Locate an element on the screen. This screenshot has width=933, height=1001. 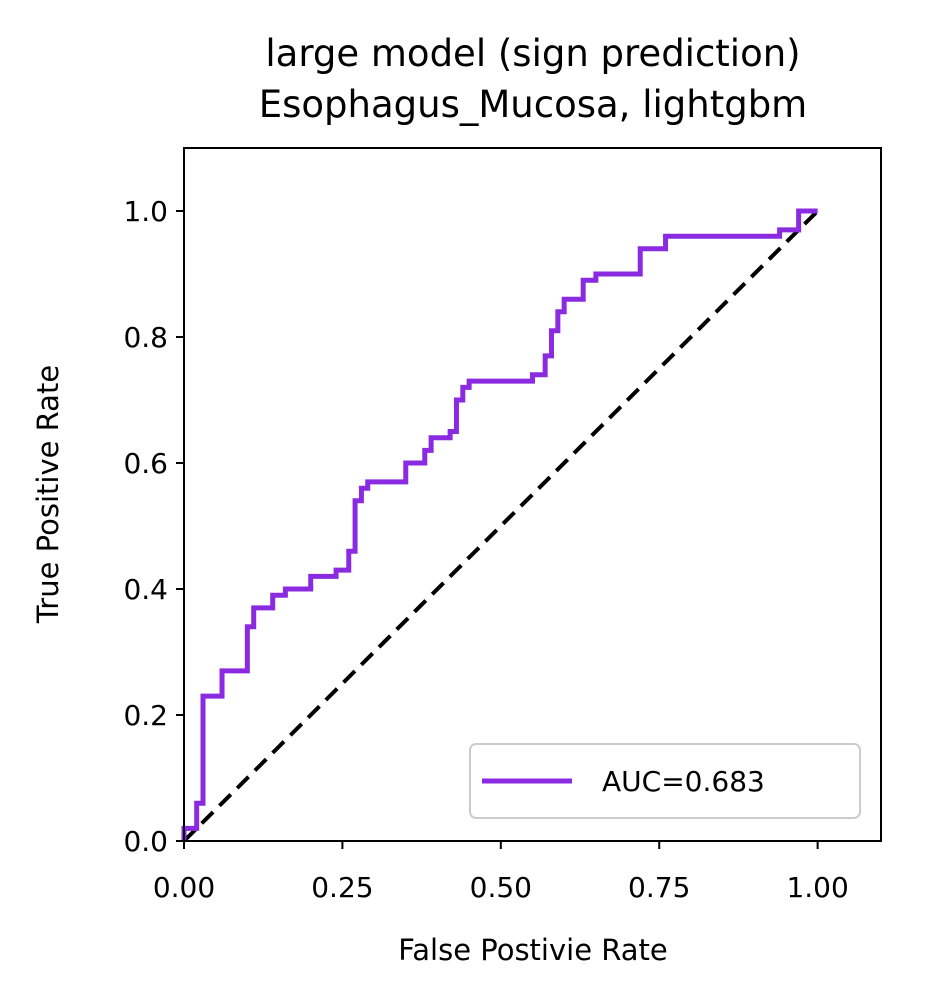
legend-label-roc: AUC=0.683 is located at coordinates (683, 781).